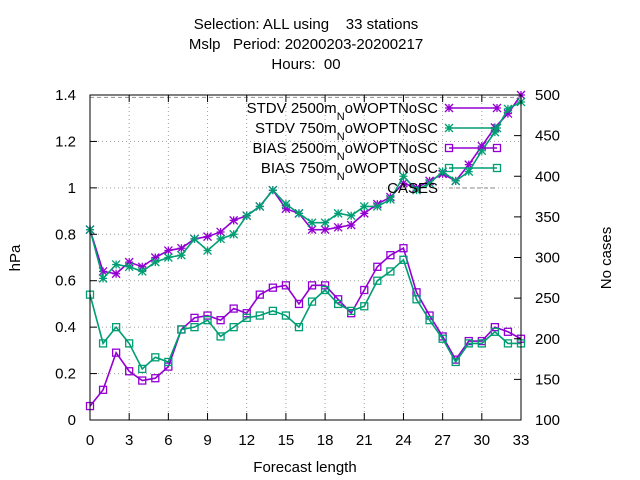  Describe the element at coordinates (442, 188) in the screenshot. I see `legend-entry: CASES` at that location.